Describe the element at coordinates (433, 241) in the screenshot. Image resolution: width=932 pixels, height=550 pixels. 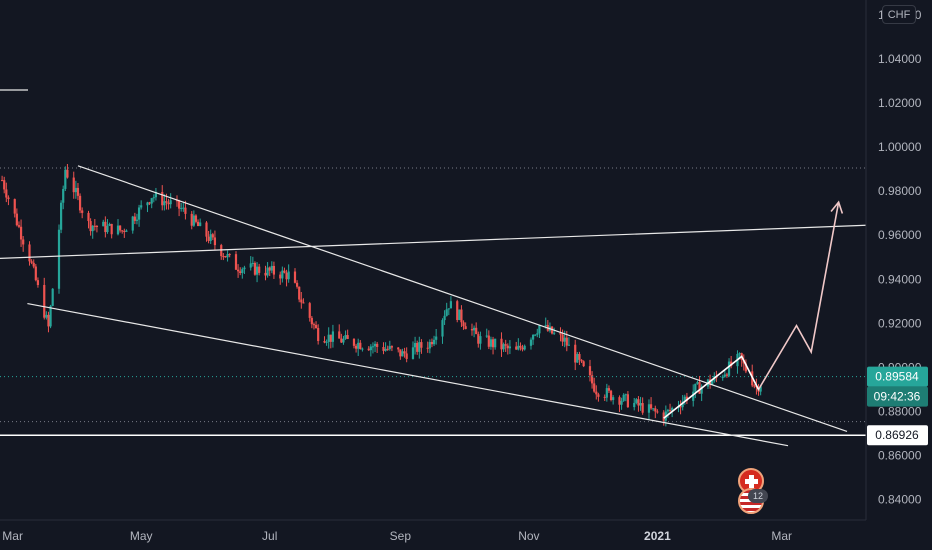
I see `horizontal-trendline` at that location.